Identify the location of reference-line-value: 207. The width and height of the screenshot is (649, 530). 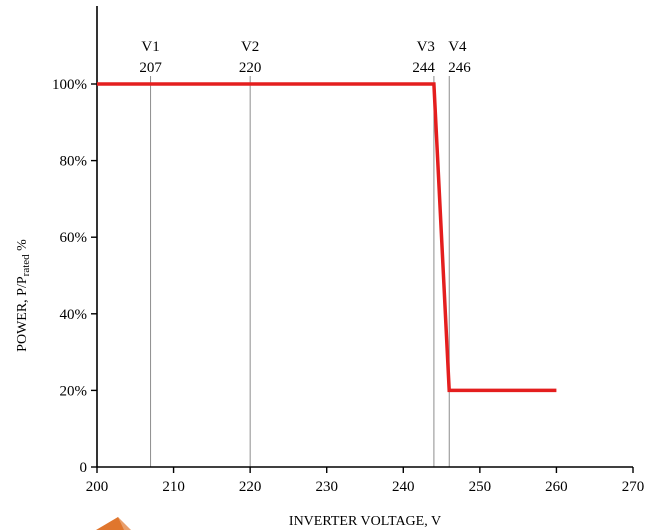
(150, 68).